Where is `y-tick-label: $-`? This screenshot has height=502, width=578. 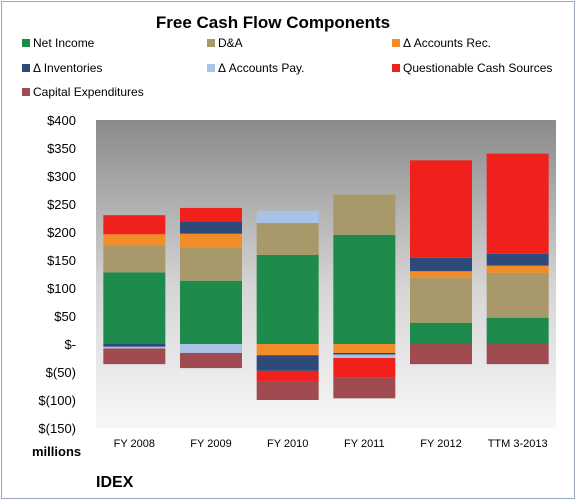
y-tick-label: $- is located at coordinates (70, 344).